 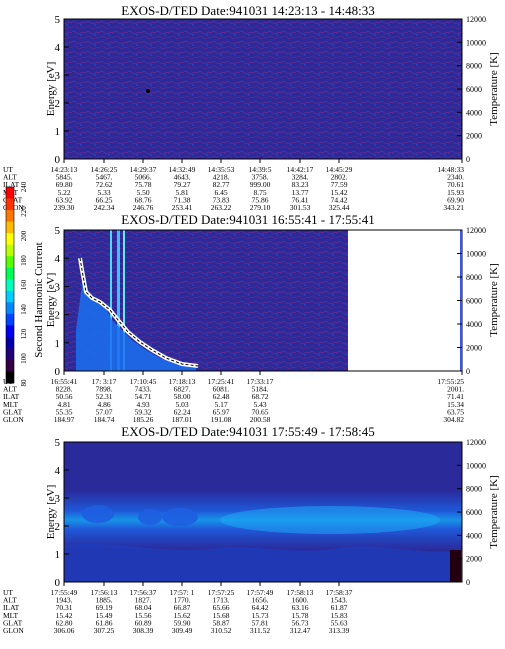 I want to click on ephemeris-value: 1770., so click(x=182, y=600).